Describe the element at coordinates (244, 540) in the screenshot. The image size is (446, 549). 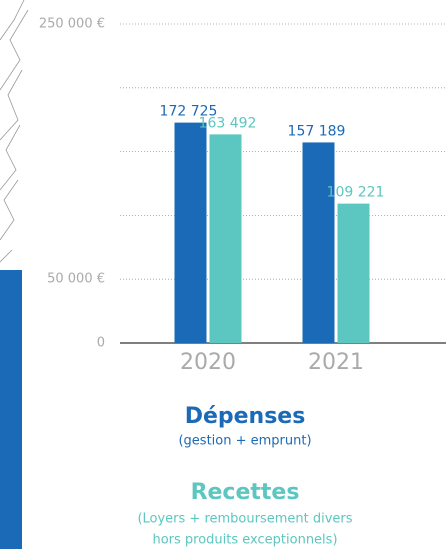
I see `legend-note: hors produits exceptionnels)` at that location.